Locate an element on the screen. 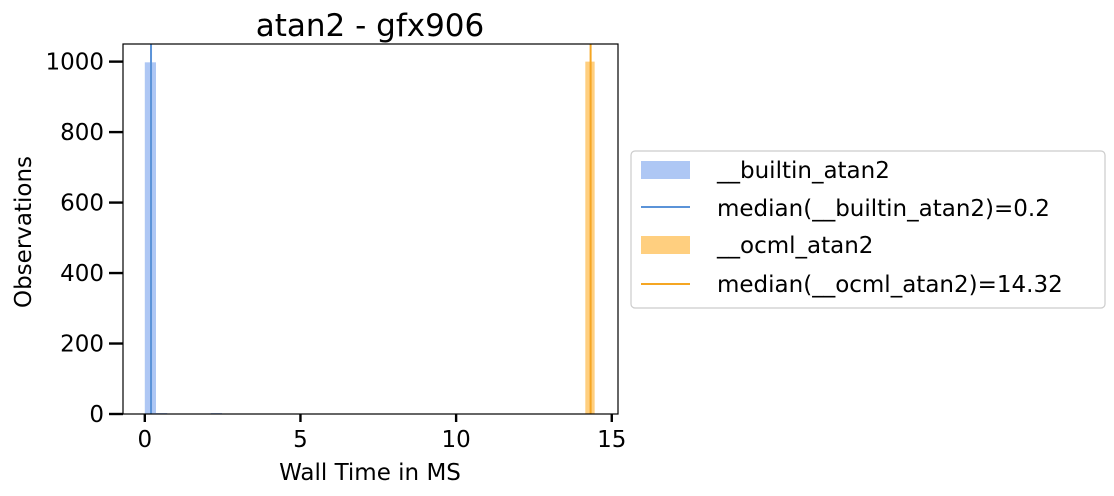  x-tick-label: 10 is located at coordinates (455, 440).